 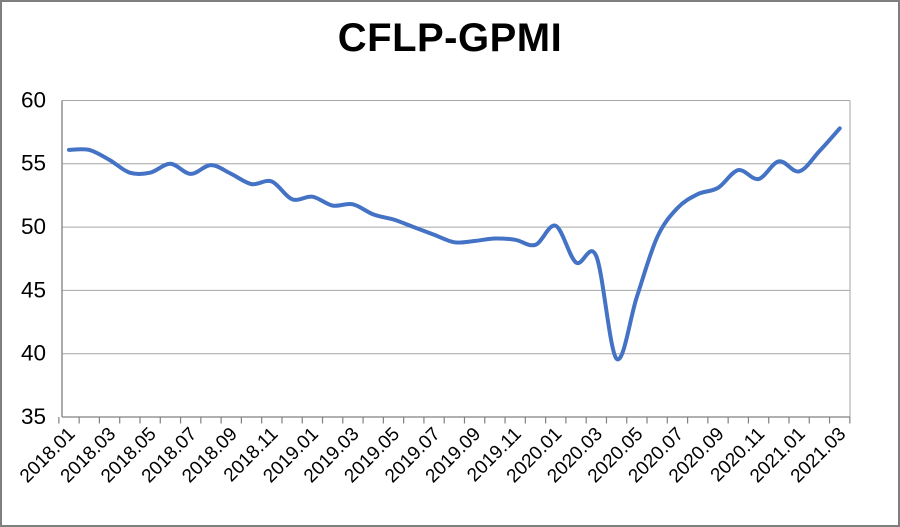 I want to click on y-axis-label: 55, so click(x=33, y=163).